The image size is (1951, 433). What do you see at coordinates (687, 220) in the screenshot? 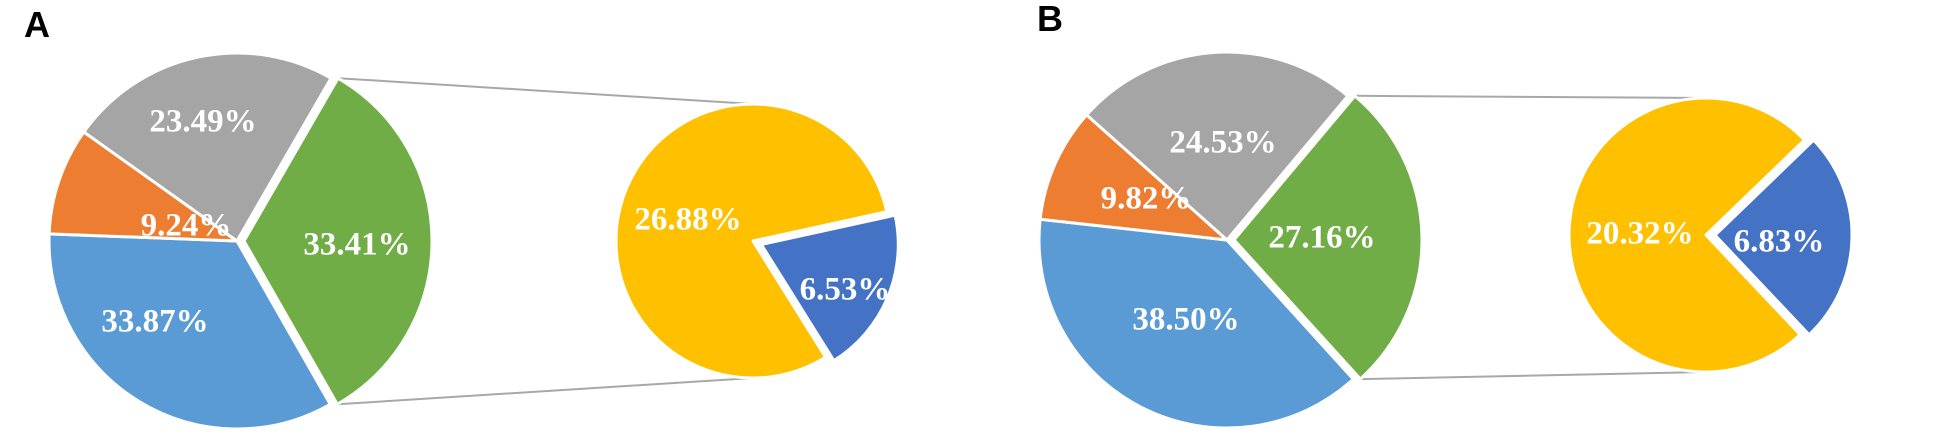
I see `slice-data-label-gold: 26.88%` at bounding box center [687, 220].